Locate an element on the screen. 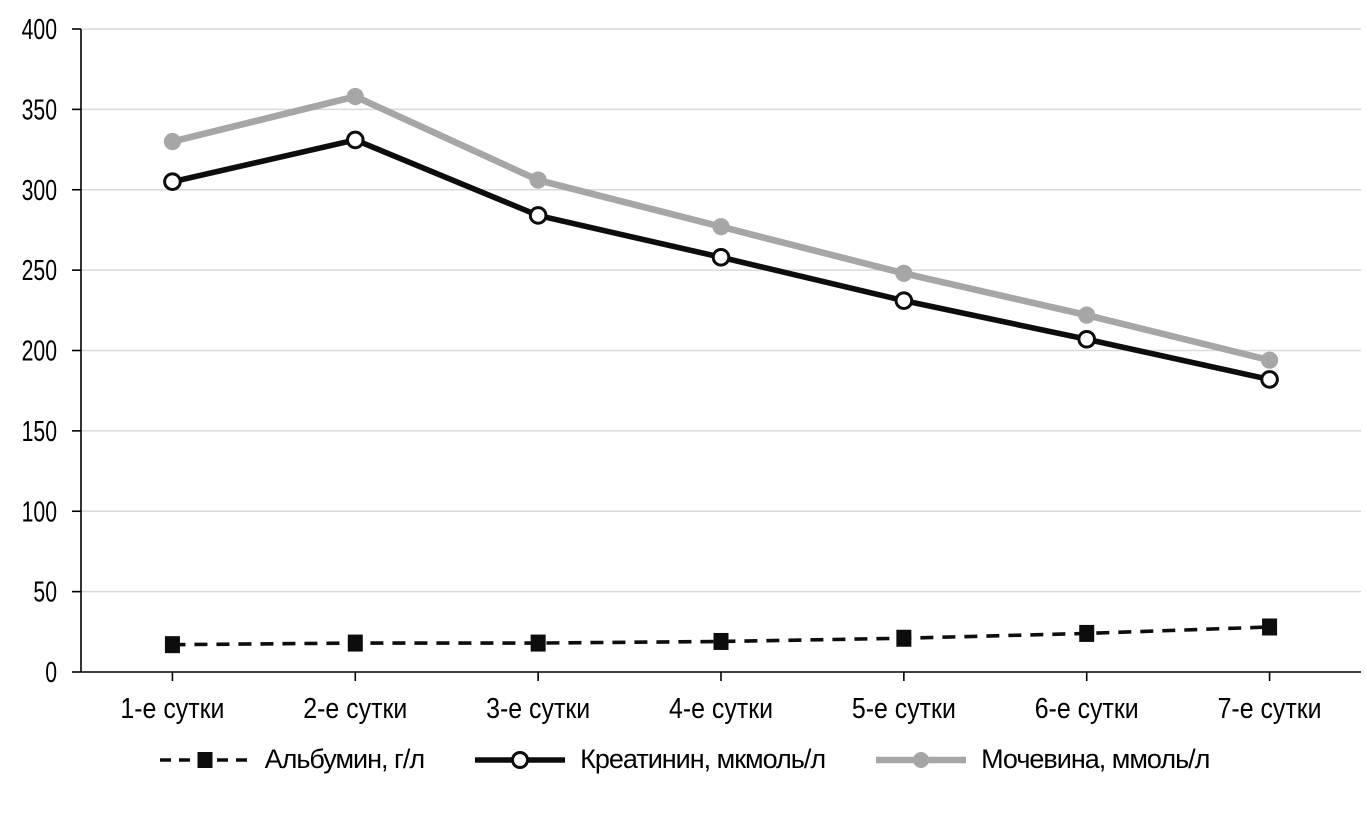 This screenshot has width=1366, height=818. y-tick-label: 350 is located at coordinates (39, 110).